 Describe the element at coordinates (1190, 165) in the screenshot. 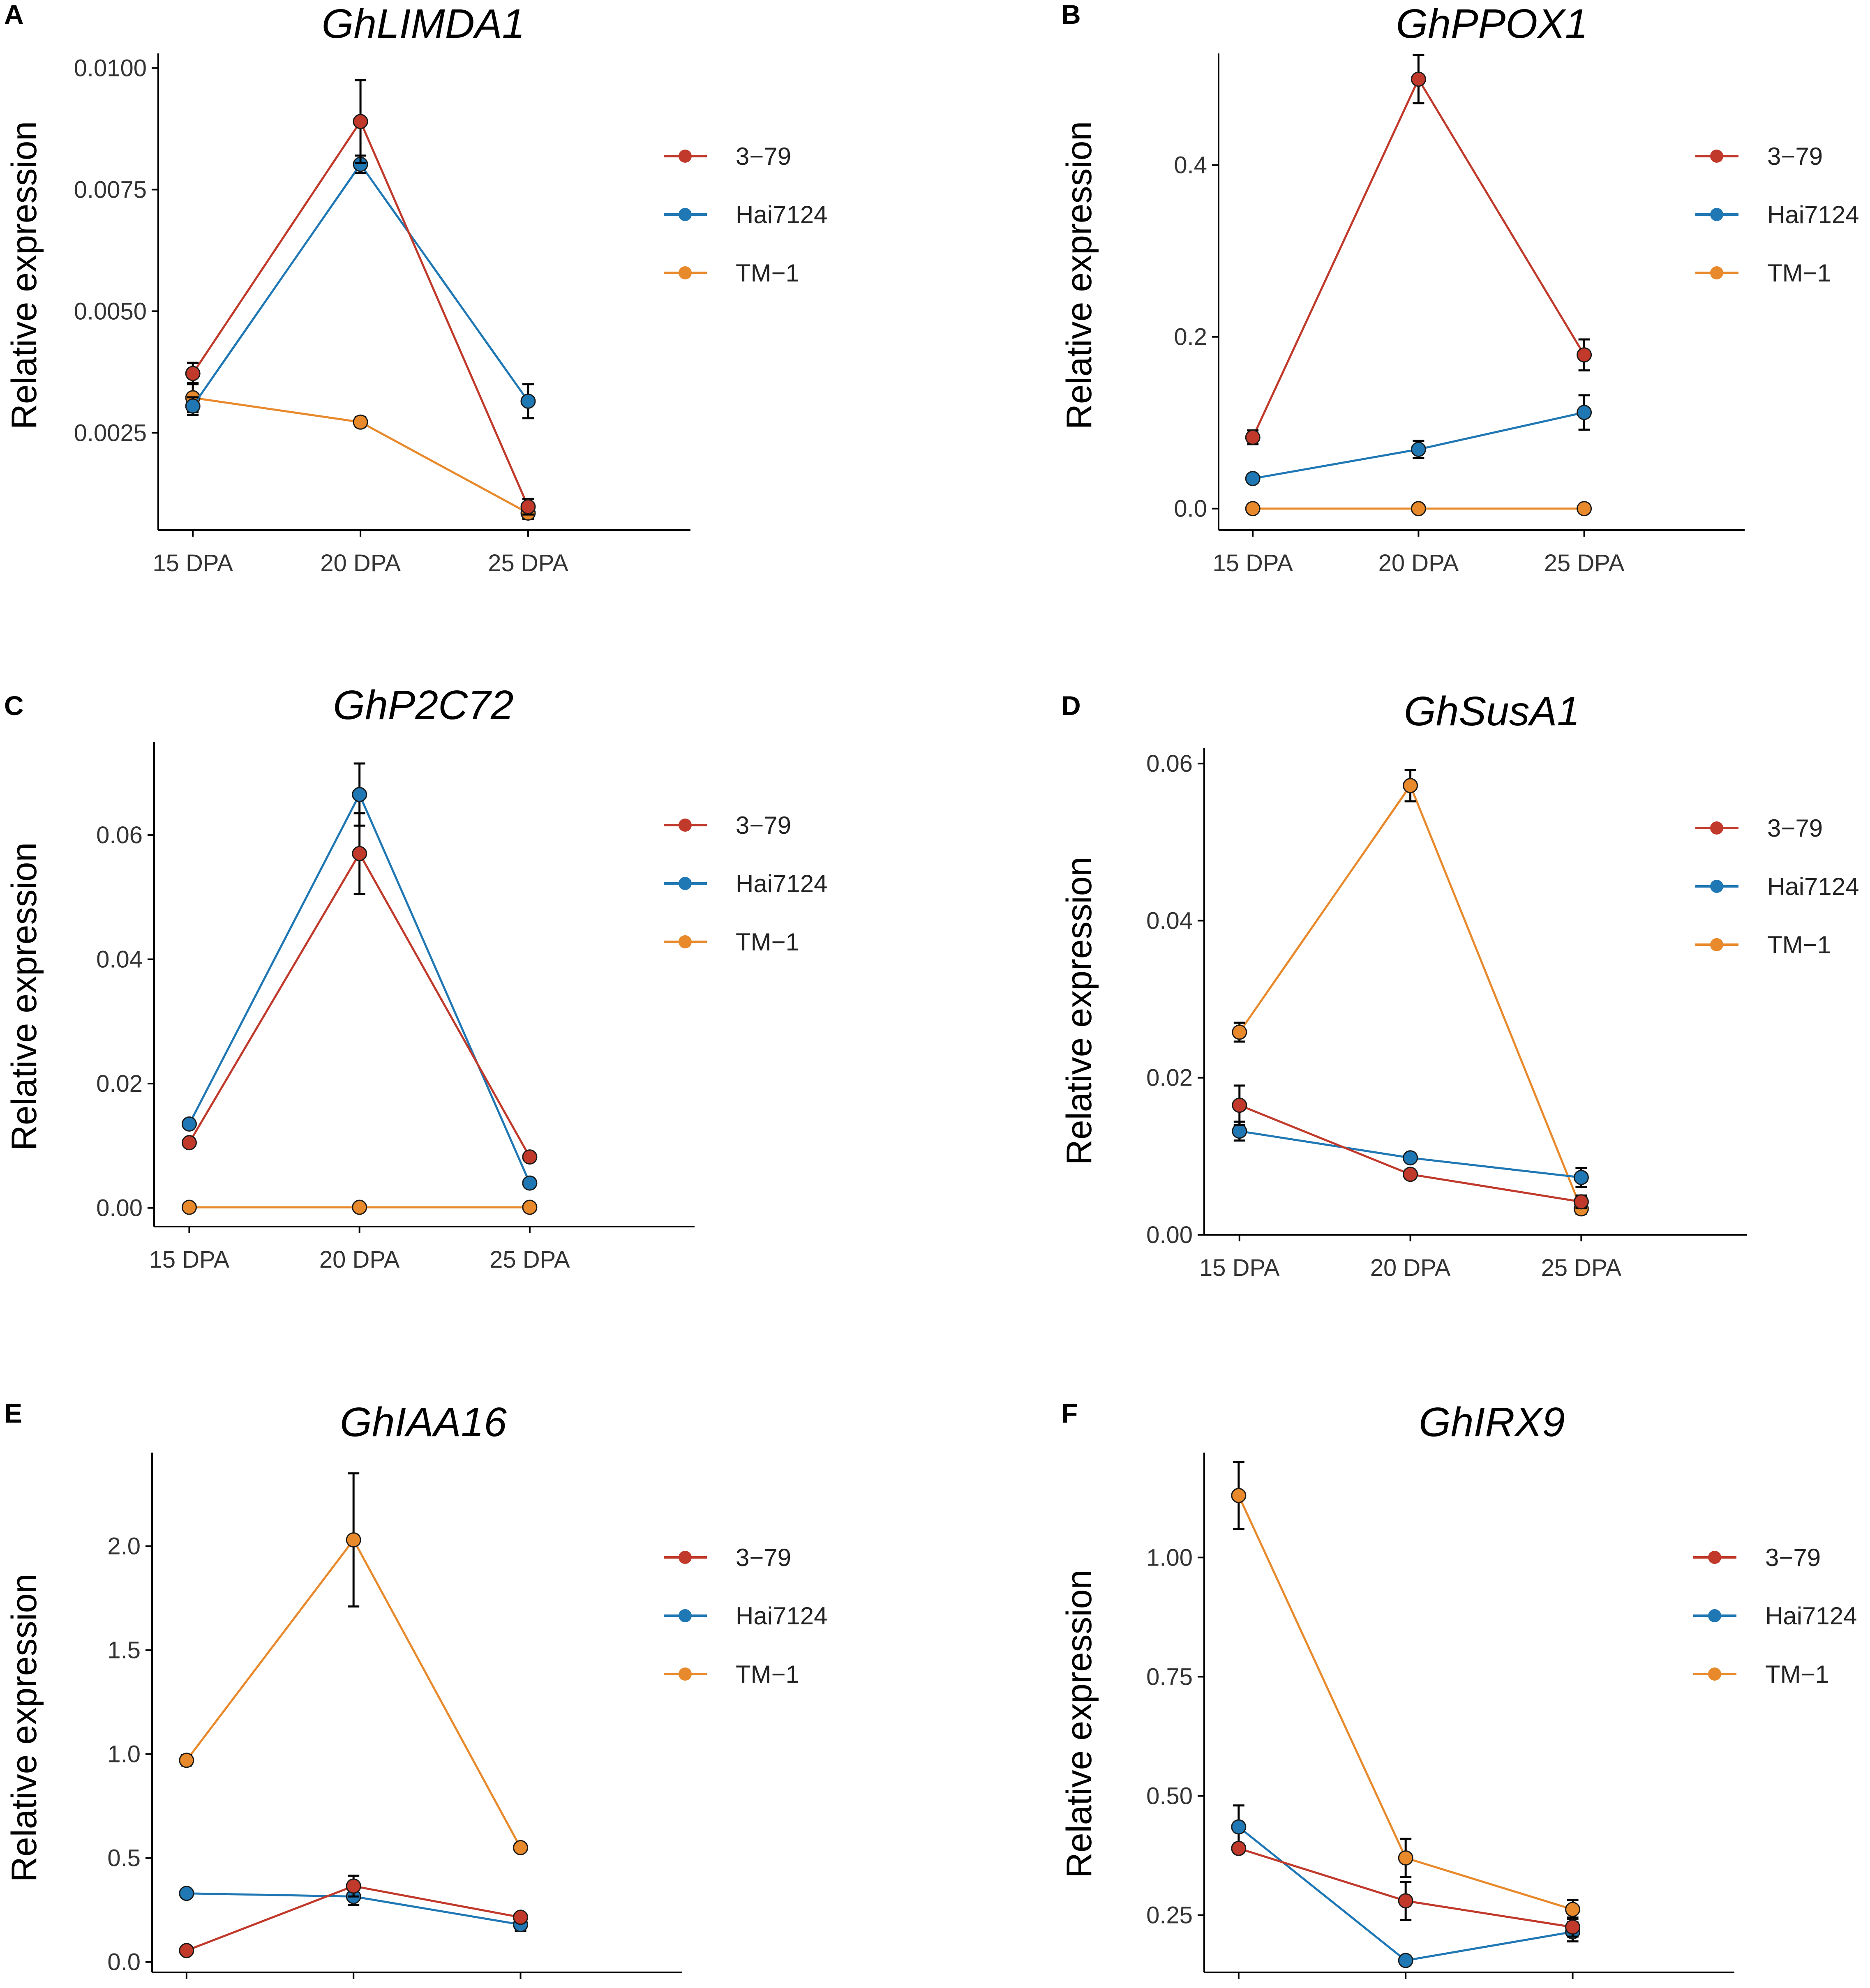

I see `y-tick-label: 0.4` at that location.